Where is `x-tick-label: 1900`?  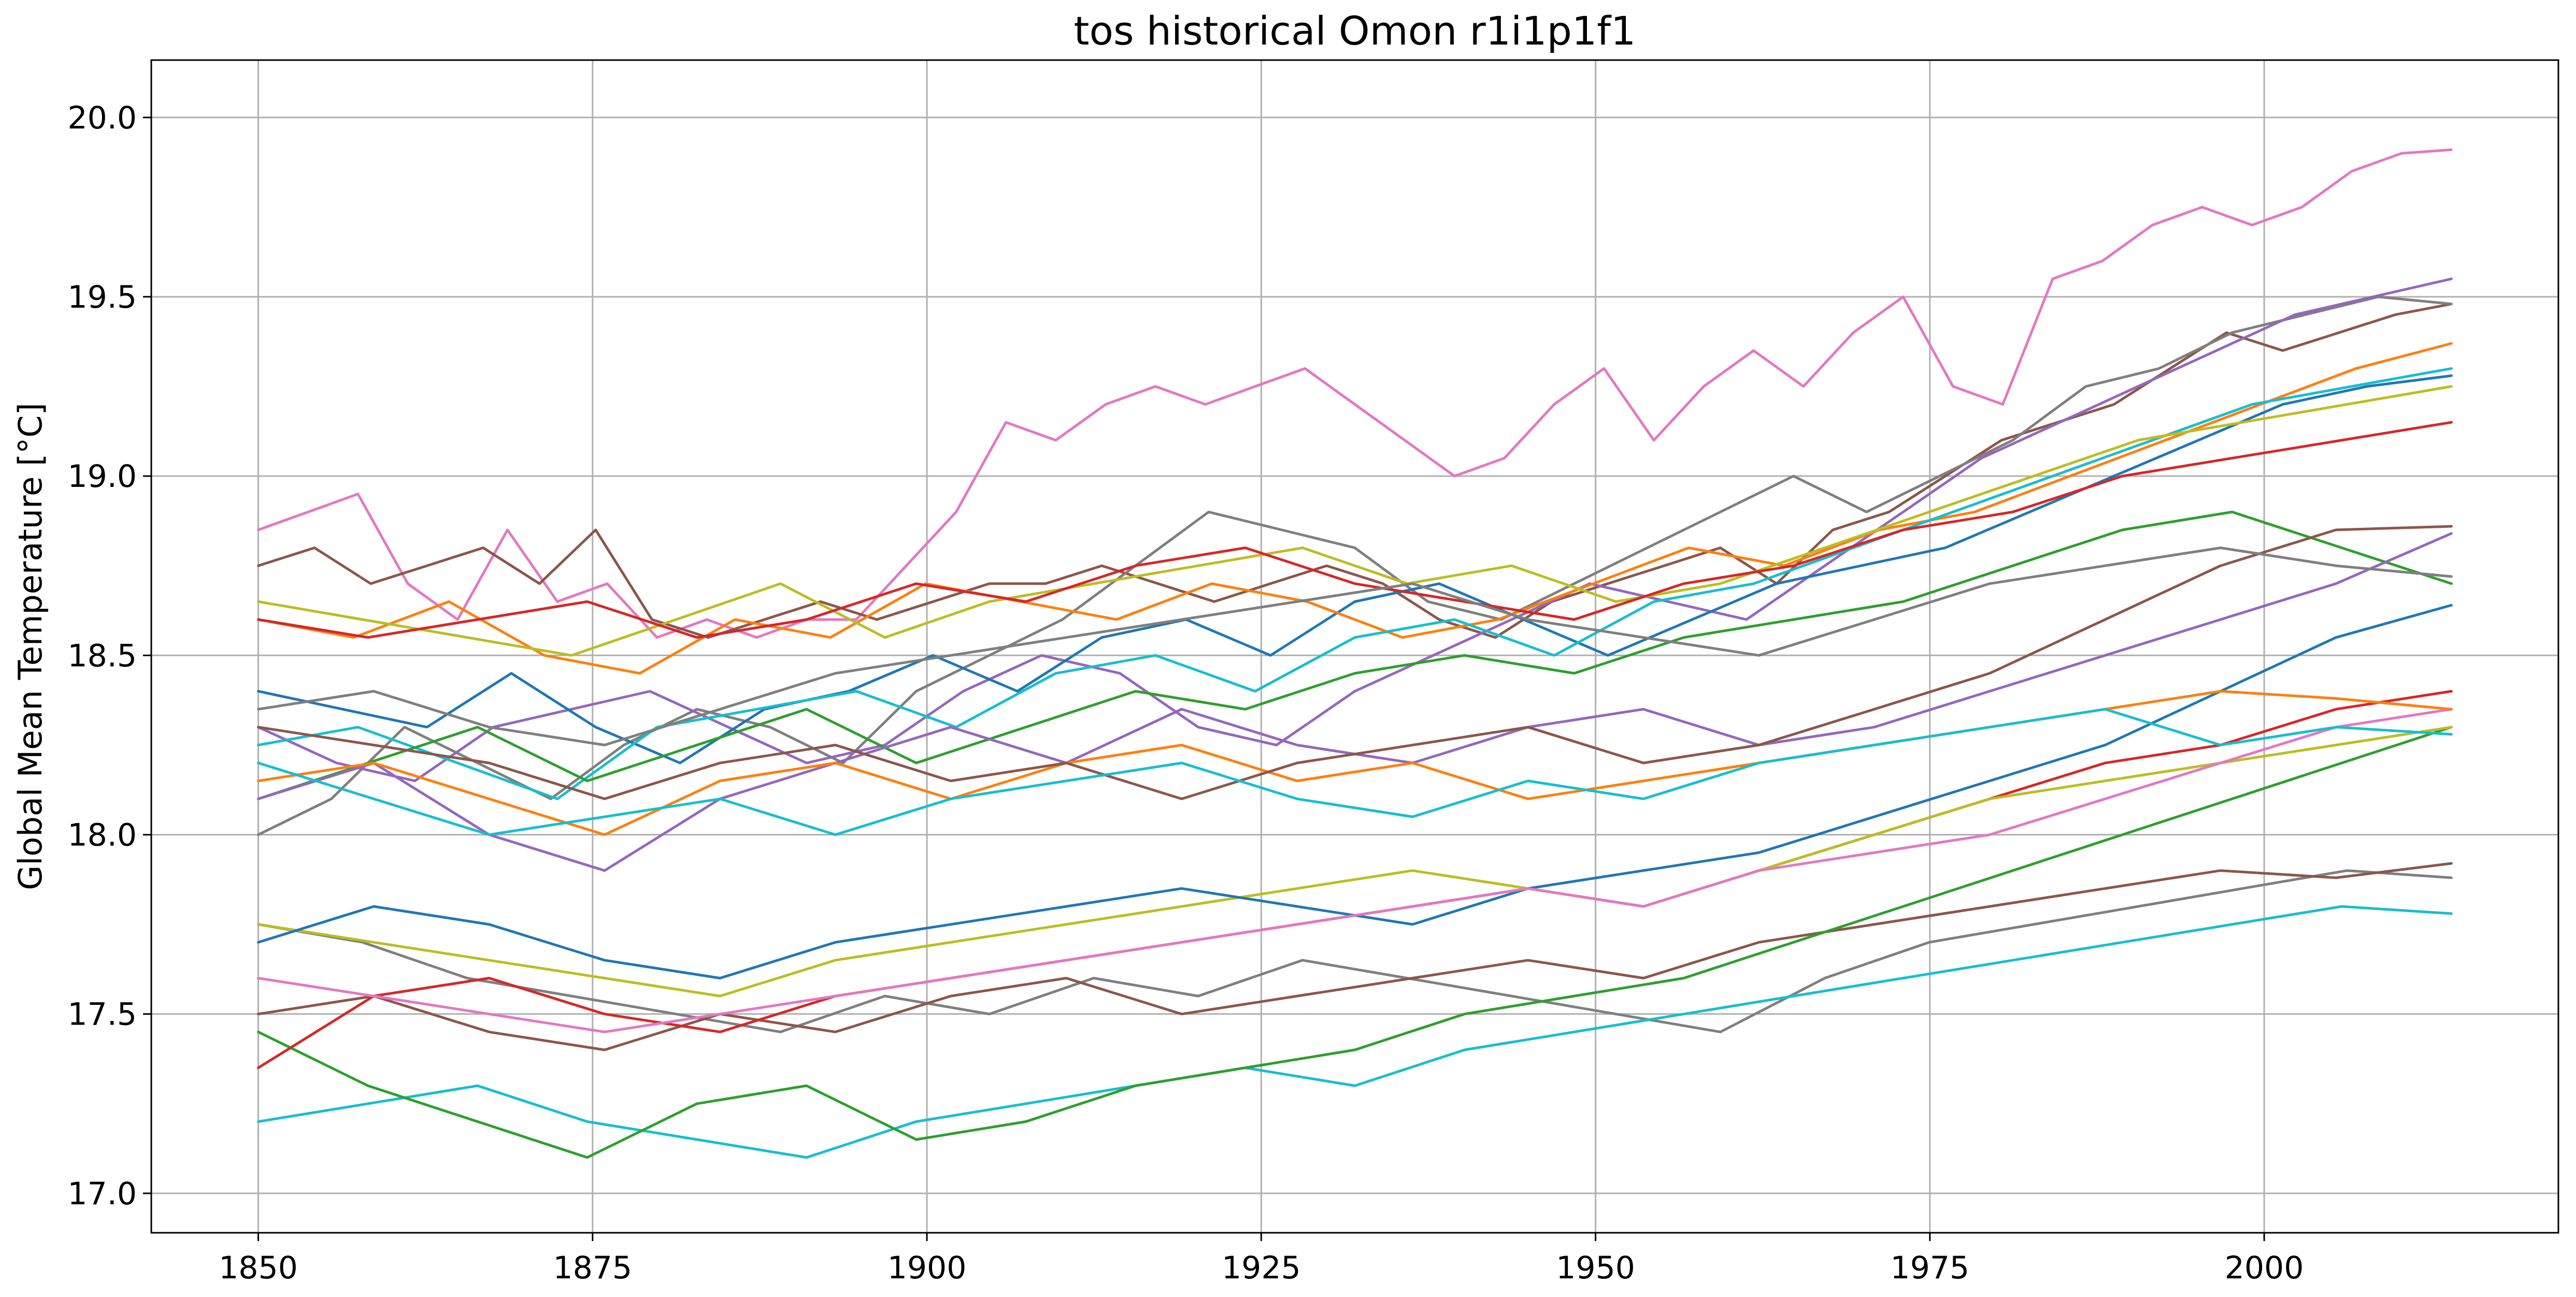
x-tick-label: 1900 is located at coordinates (927, 1268).